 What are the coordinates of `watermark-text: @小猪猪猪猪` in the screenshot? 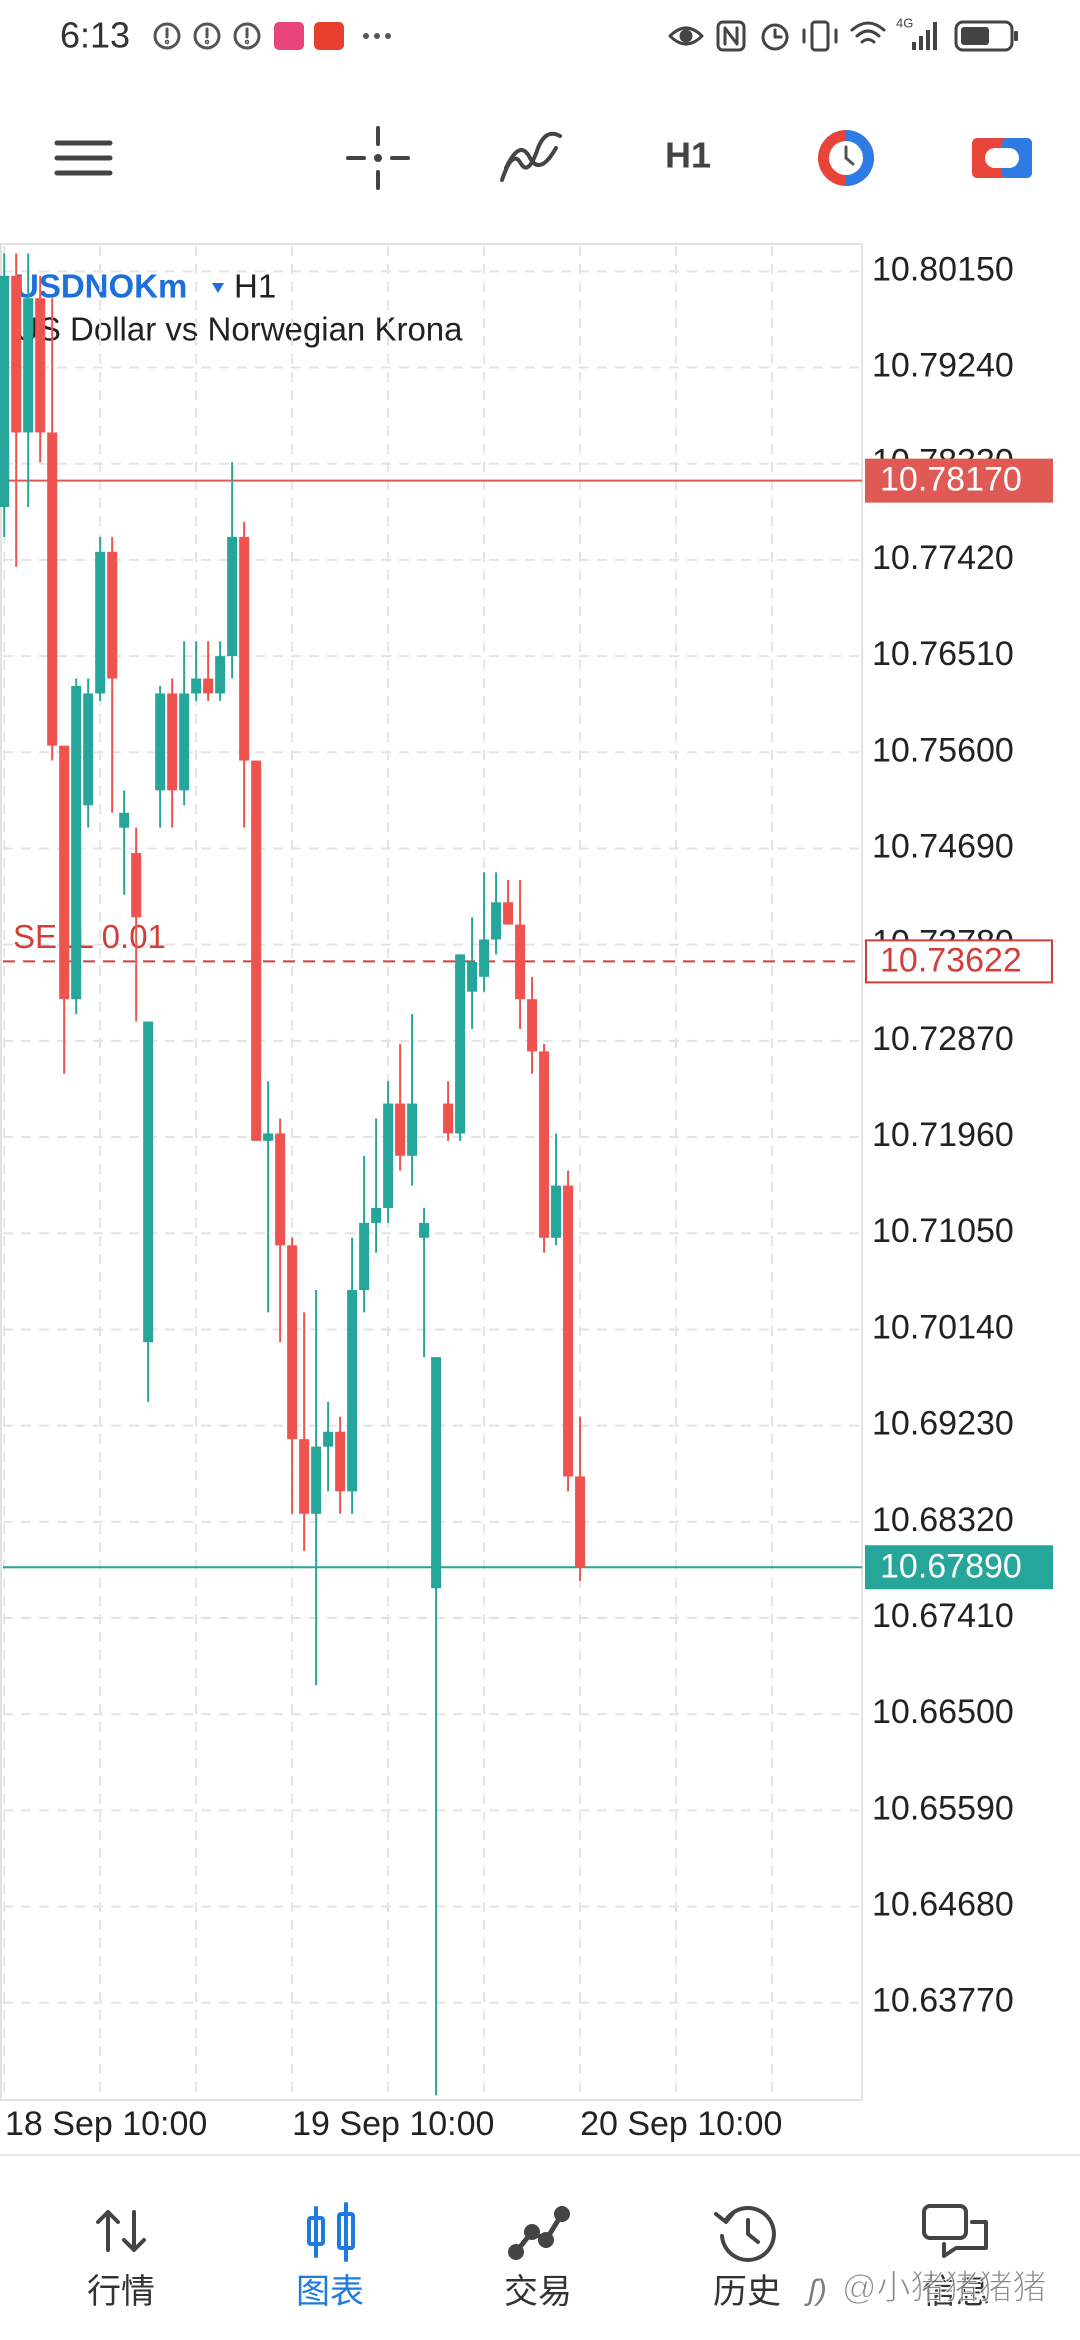 It's located at (944, 2288).